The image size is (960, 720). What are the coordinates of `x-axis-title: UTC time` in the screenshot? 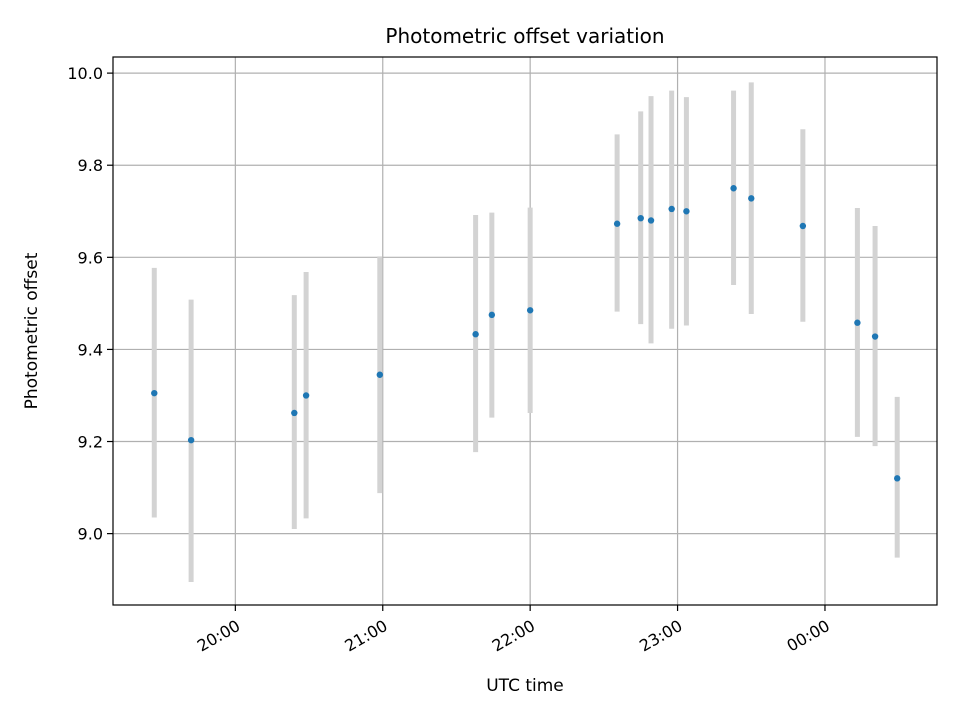 It's located at (525, 686).